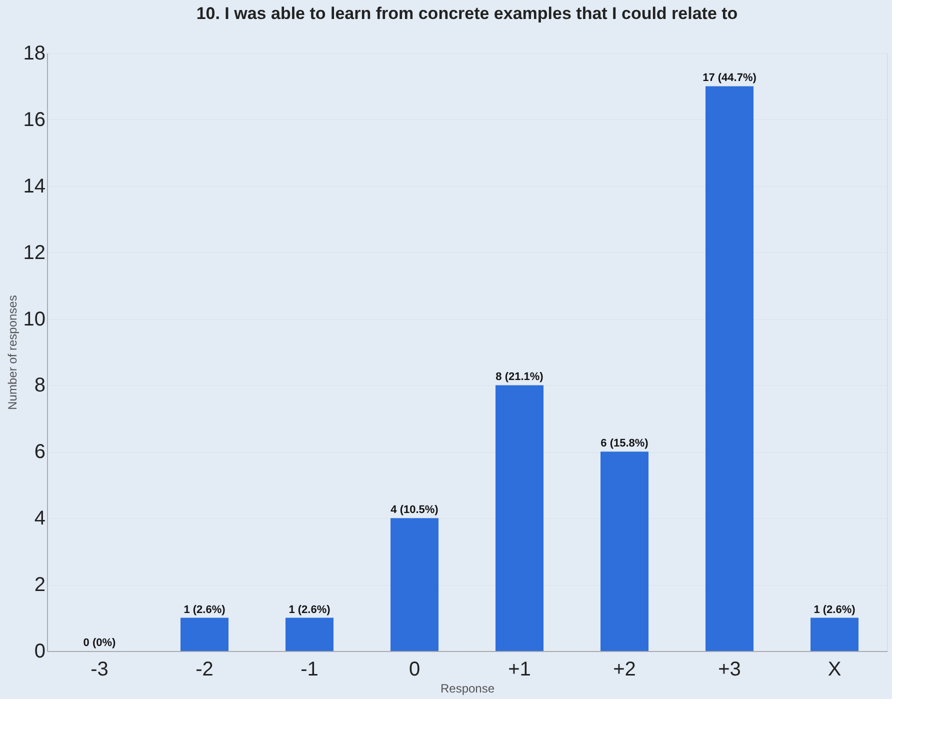  Describe the element at coordinates (40, 452) in the screenshot. I see `y-tick-label: 6` at that location.